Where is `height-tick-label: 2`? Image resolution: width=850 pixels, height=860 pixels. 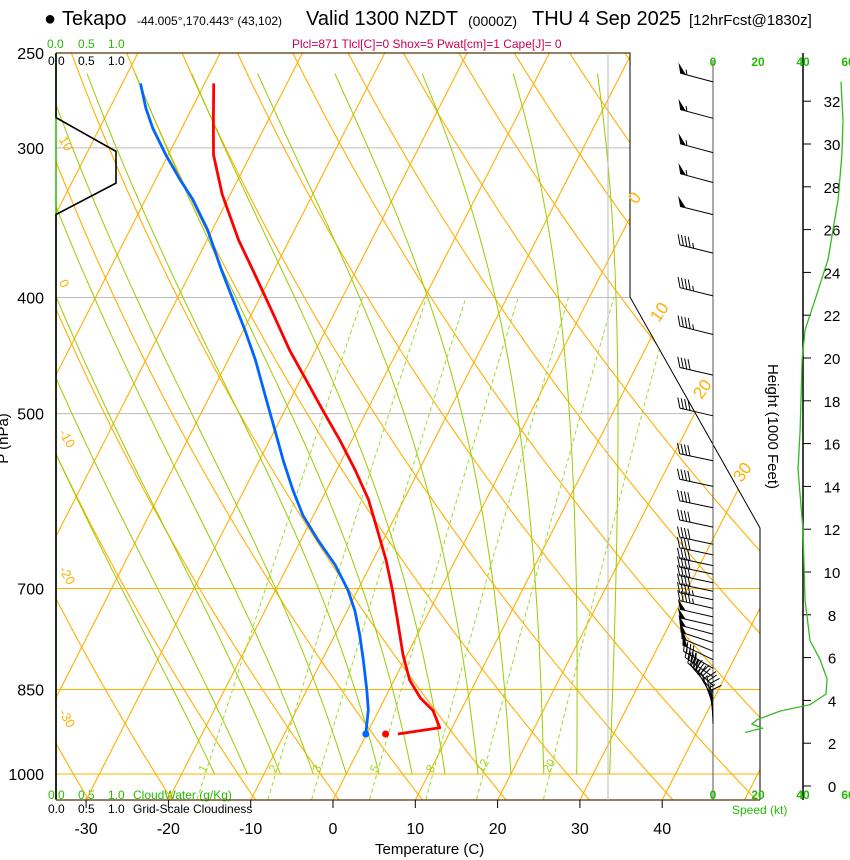
height-tick-label: 2 is located at coordinates (832, 744).